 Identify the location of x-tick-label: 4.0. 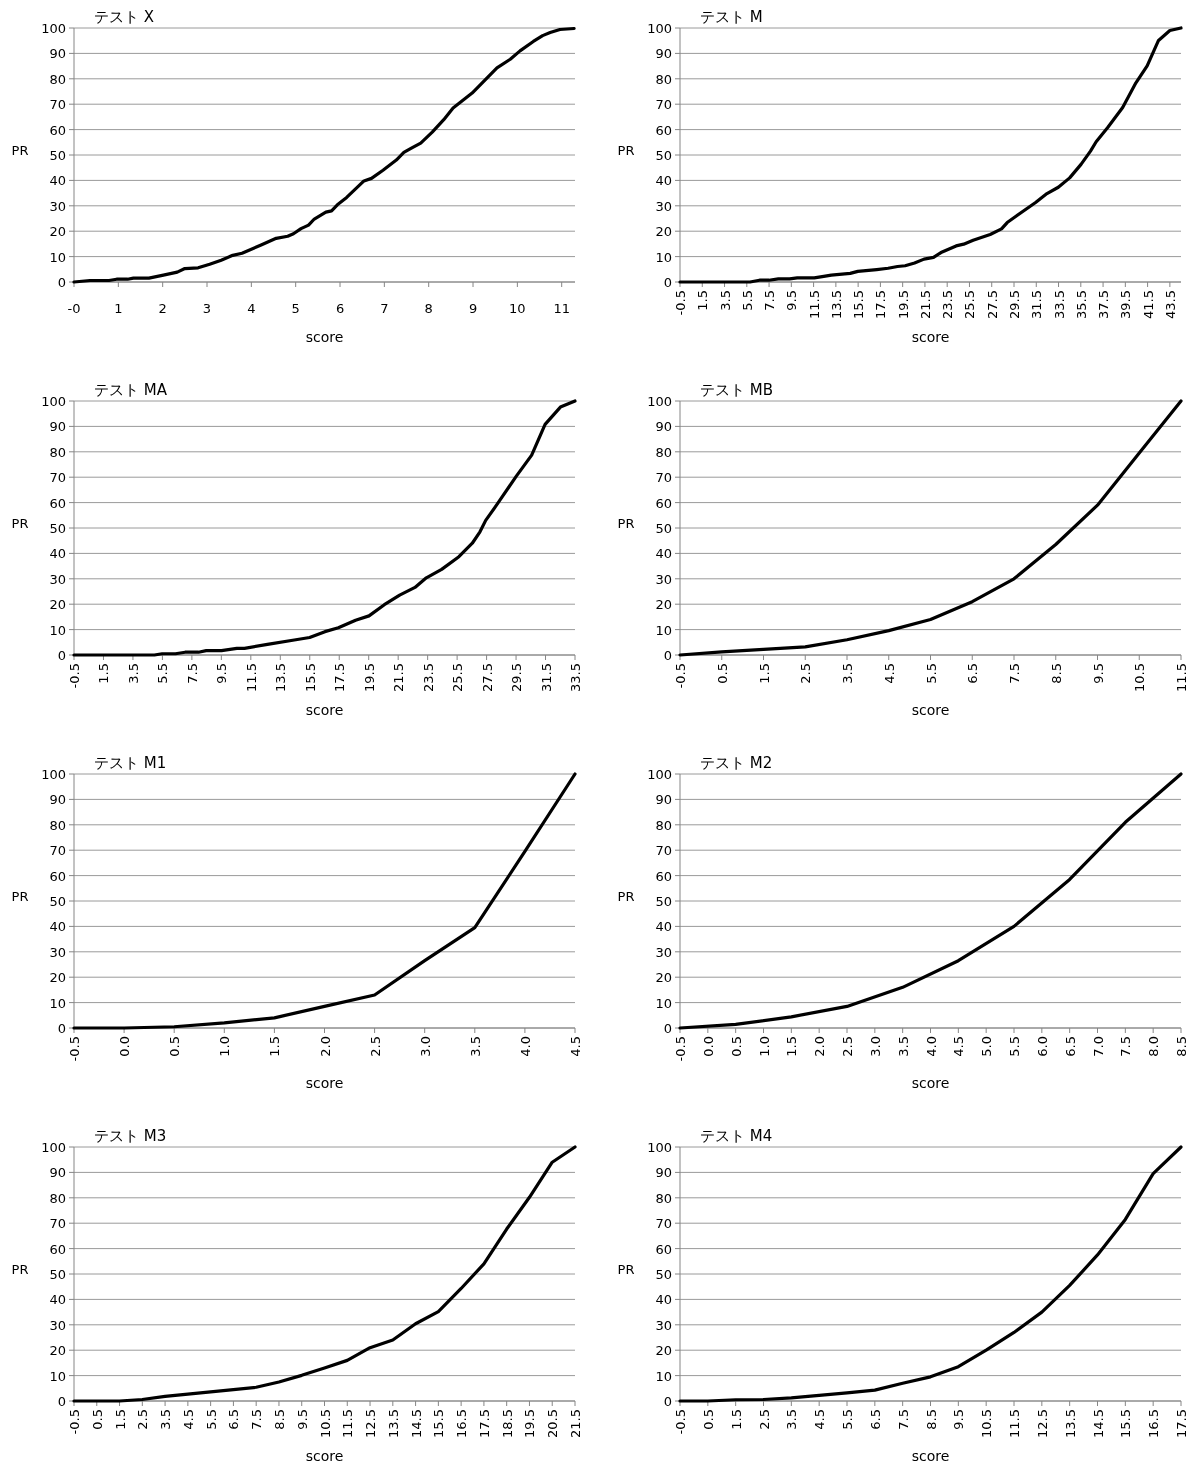
(931, 1046).